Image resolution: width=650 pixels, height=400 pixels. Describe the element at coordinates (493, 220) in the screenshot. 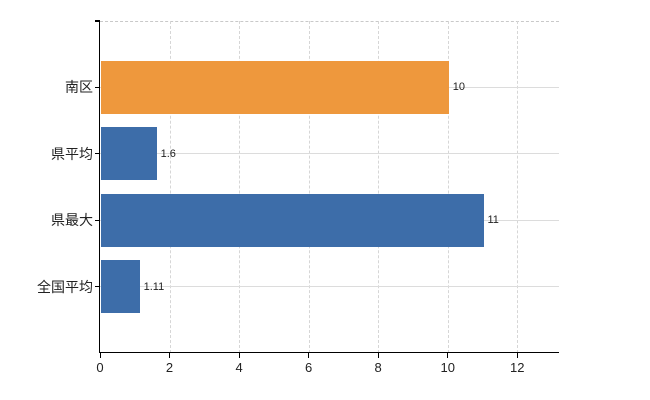

I see `bar-value-label: 11` at that location.